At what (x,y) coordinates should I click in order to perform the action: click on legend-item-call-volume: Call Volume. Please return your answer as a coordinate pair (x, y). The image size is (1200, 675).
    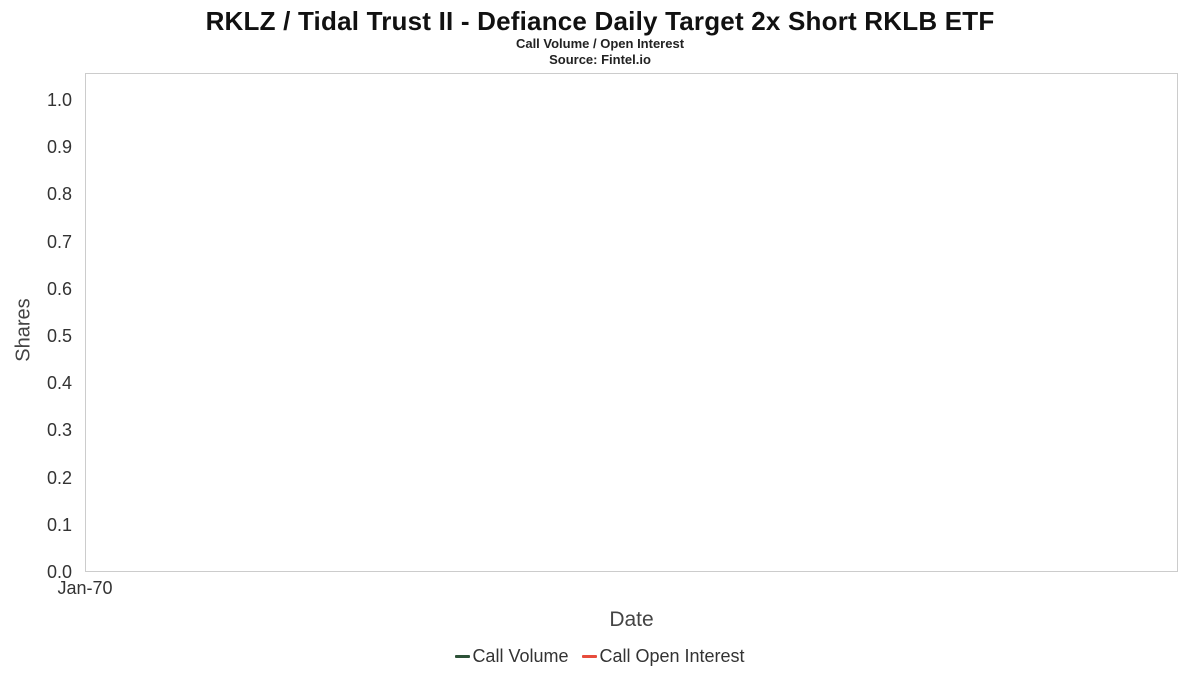
    Looking at the image, I should click on (511, 656).